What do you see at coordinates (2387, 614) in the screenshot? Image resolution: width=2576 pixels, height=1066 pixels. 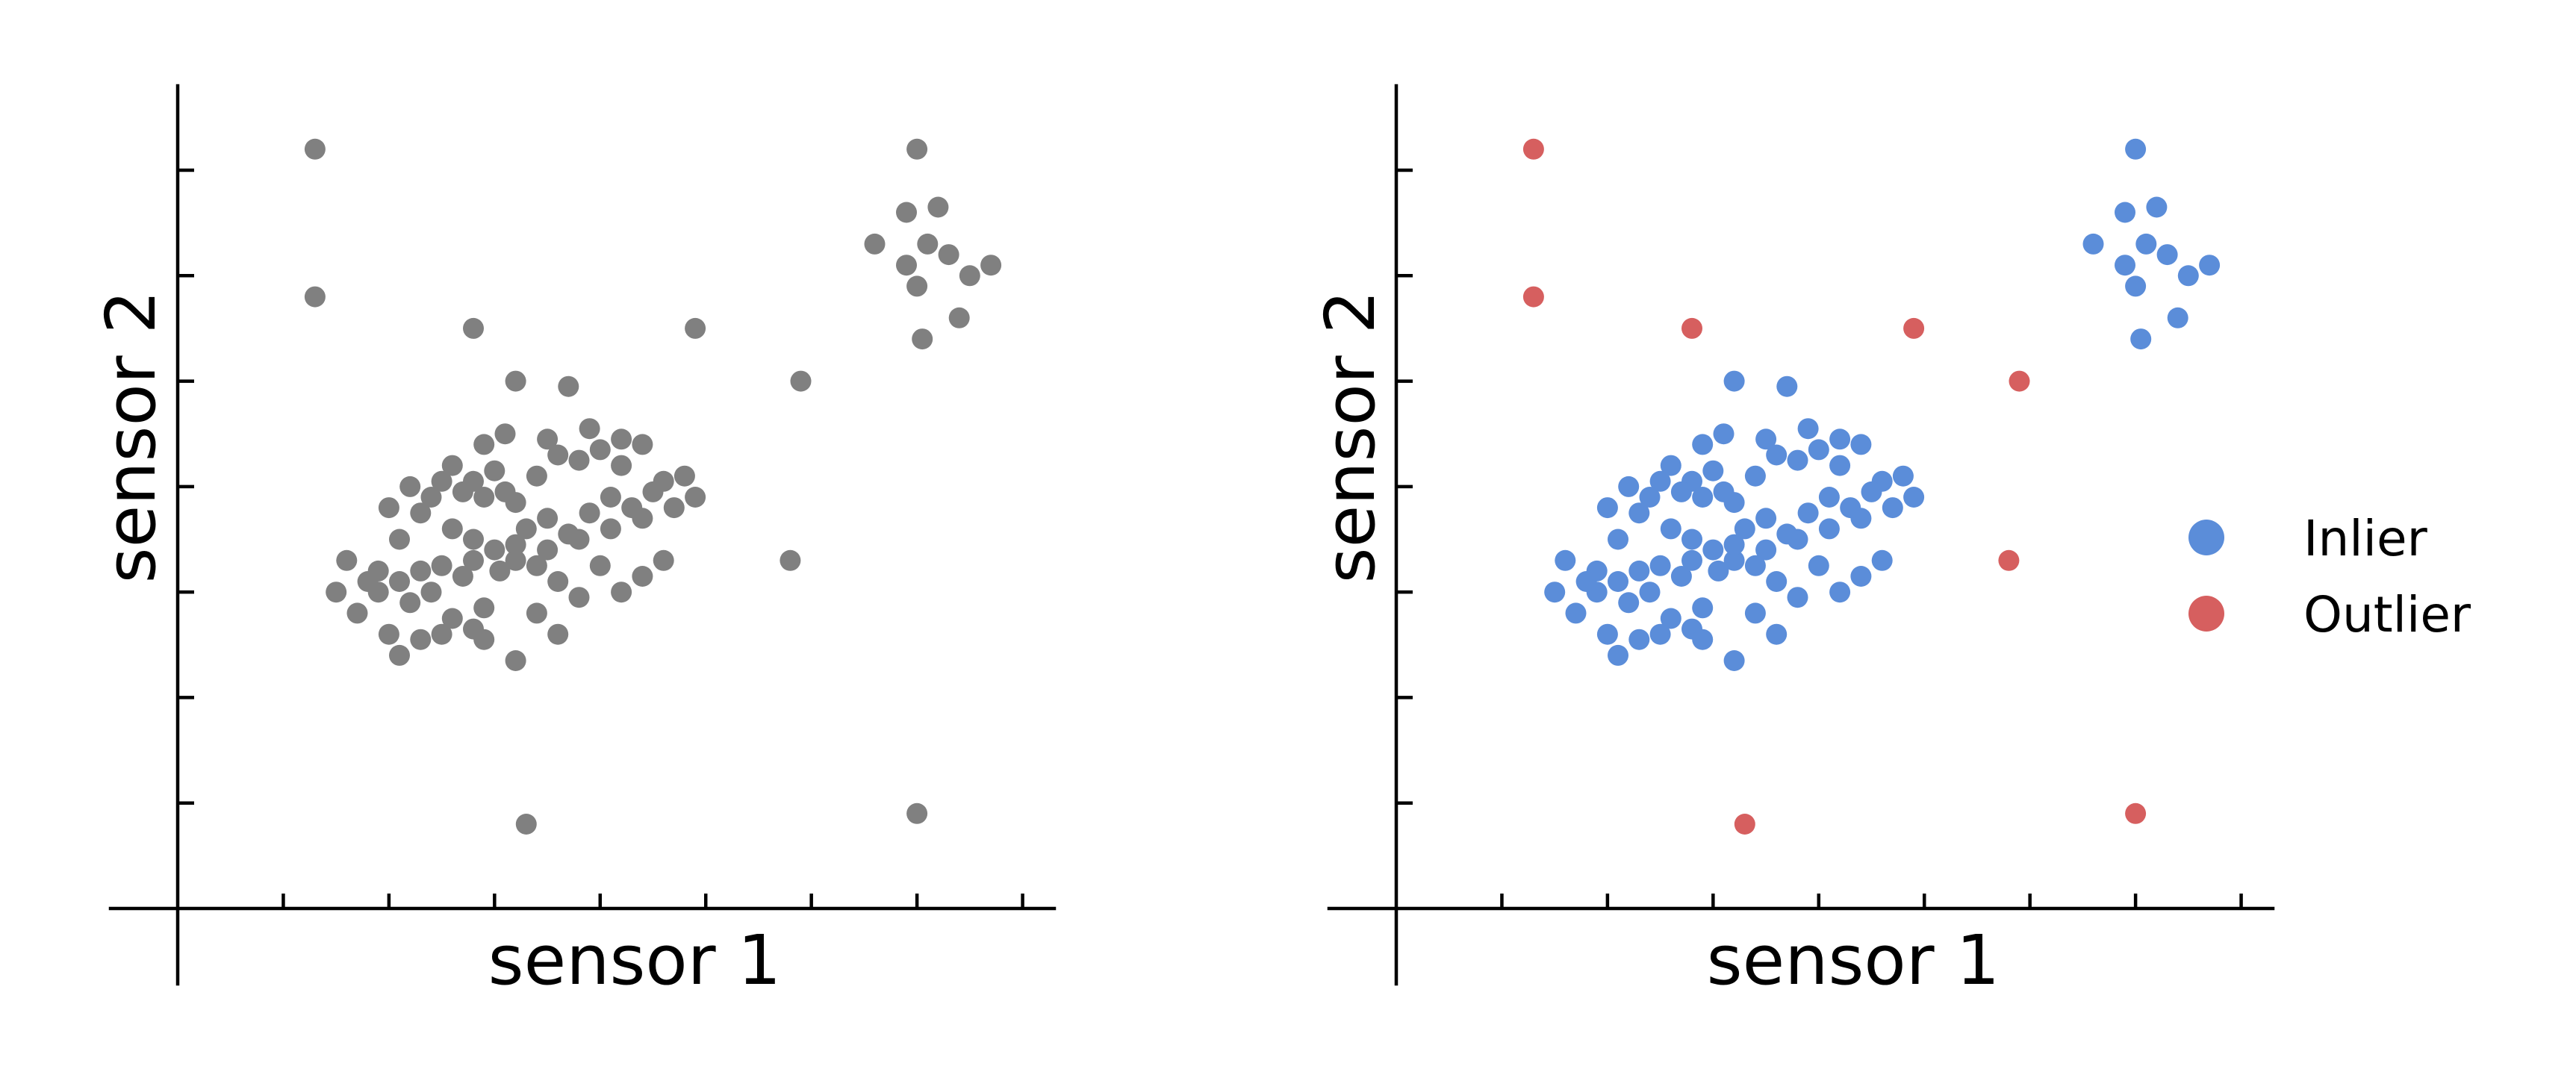 I see `legend-label-outlier: Outlier` at bounding box center [2387, 614].